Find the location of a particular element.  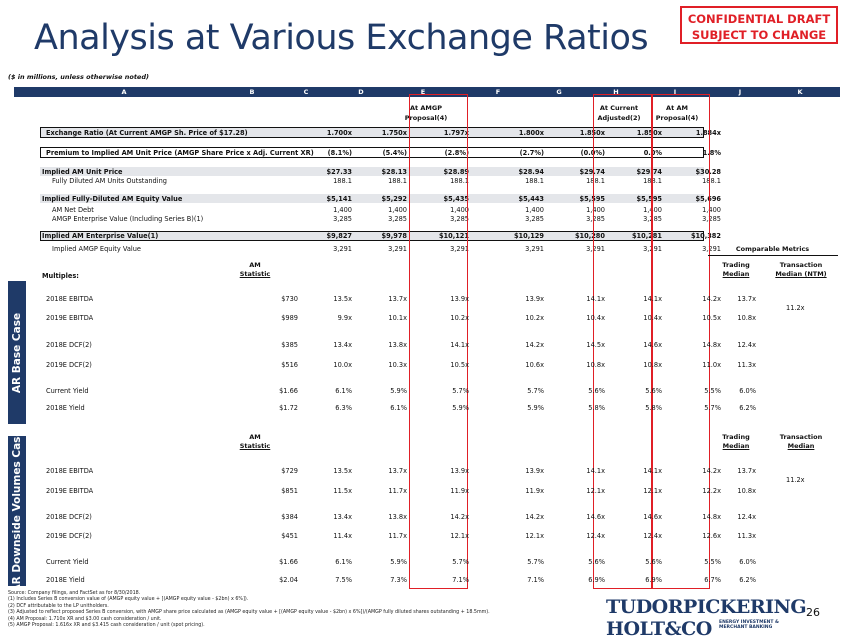

multiple-value: 6.1% is located at coordinates (398, 408).